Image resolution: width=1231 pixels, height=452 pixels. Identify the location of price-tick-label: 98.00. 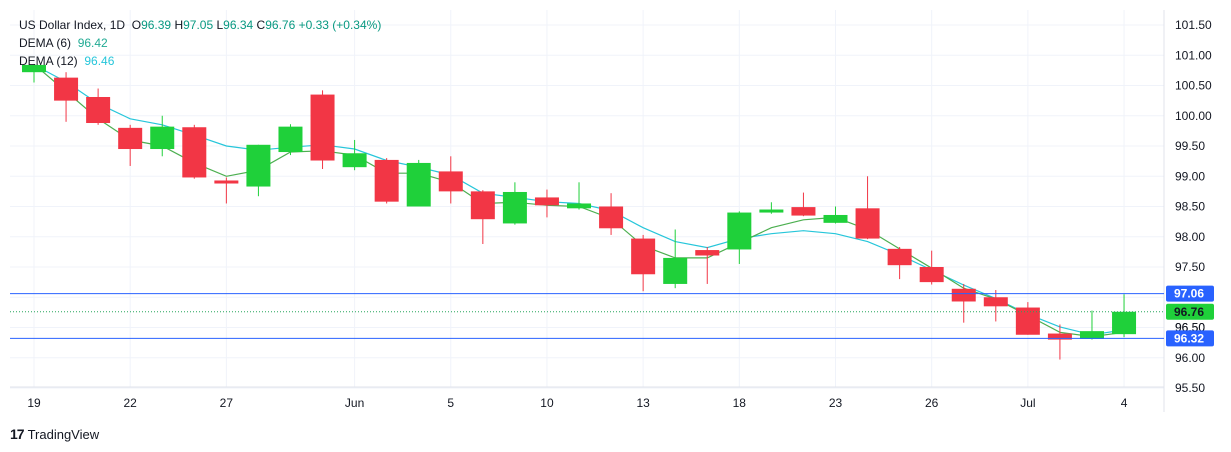
(1190, 237).